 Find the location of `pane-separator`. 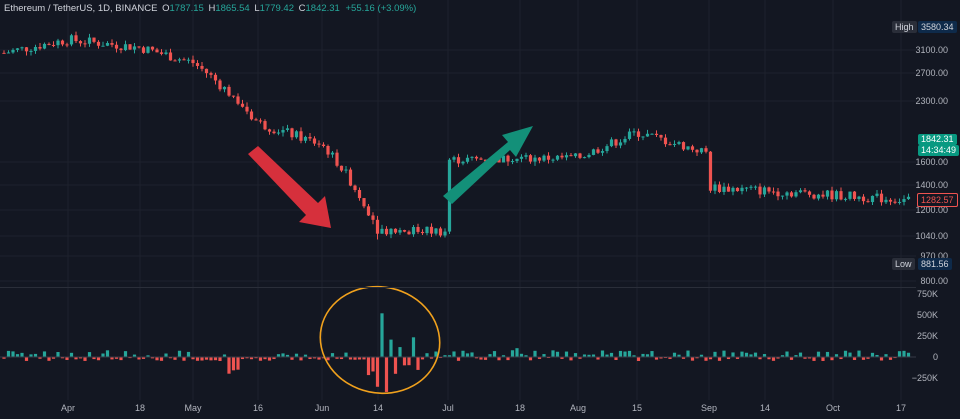

pane-separator is located at coordinates (458, 287).